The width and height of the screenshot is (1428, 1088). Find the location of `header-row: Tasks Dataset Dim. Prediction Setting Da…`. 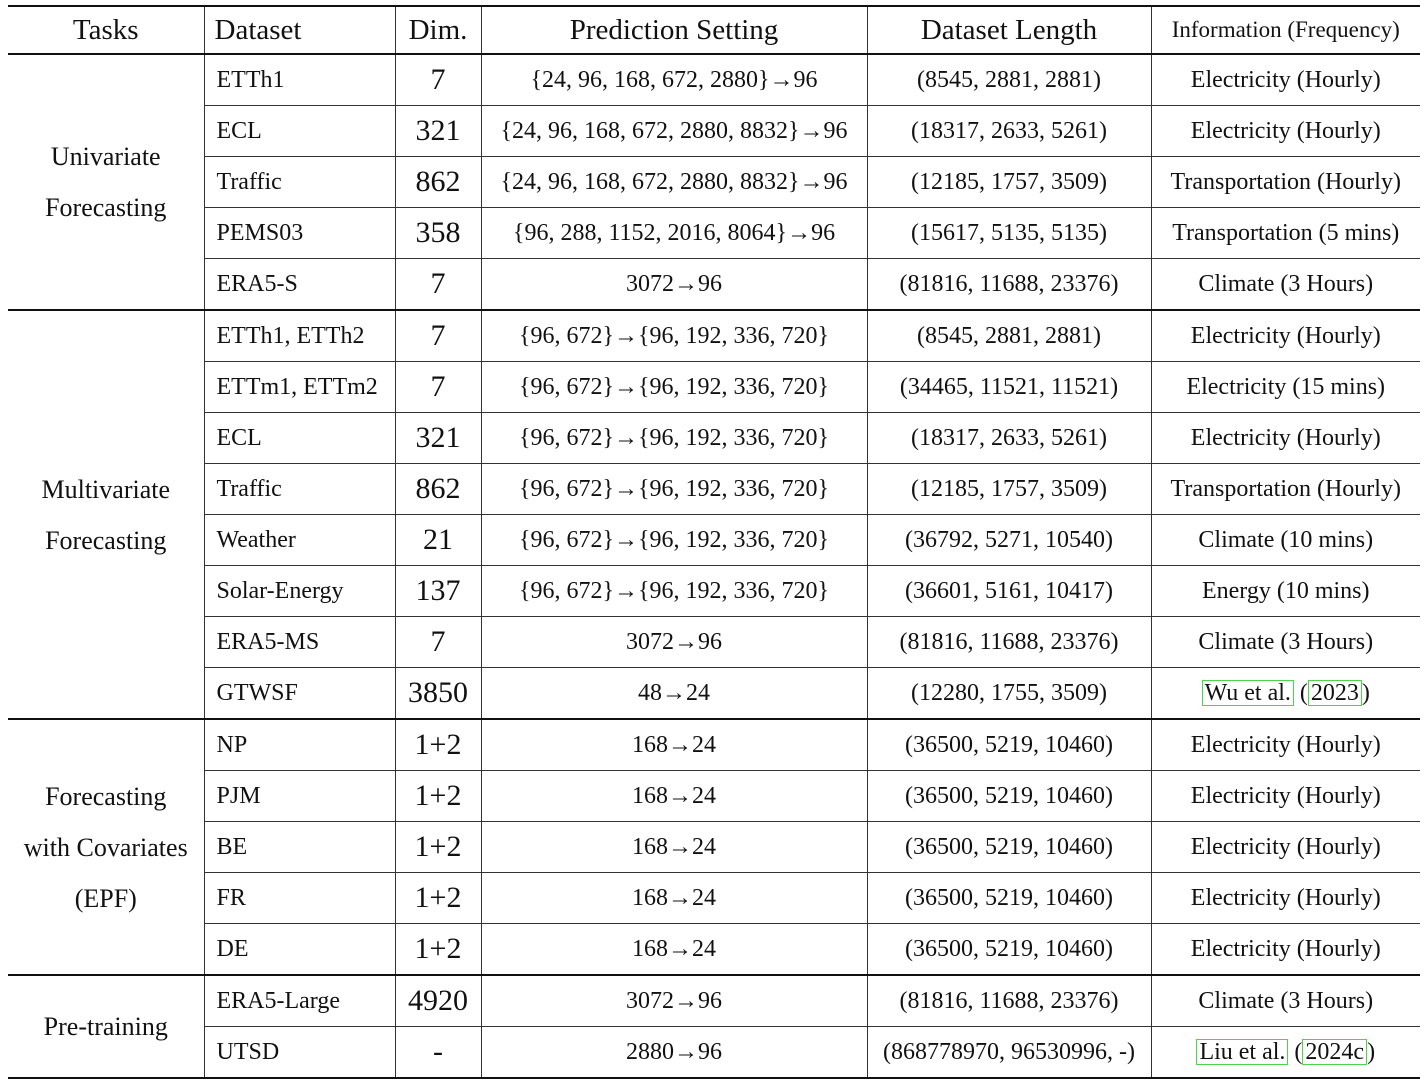

header-row: Tasks Dataset Dim. Prediction Setting Da… is located at coordinates (714, 30).